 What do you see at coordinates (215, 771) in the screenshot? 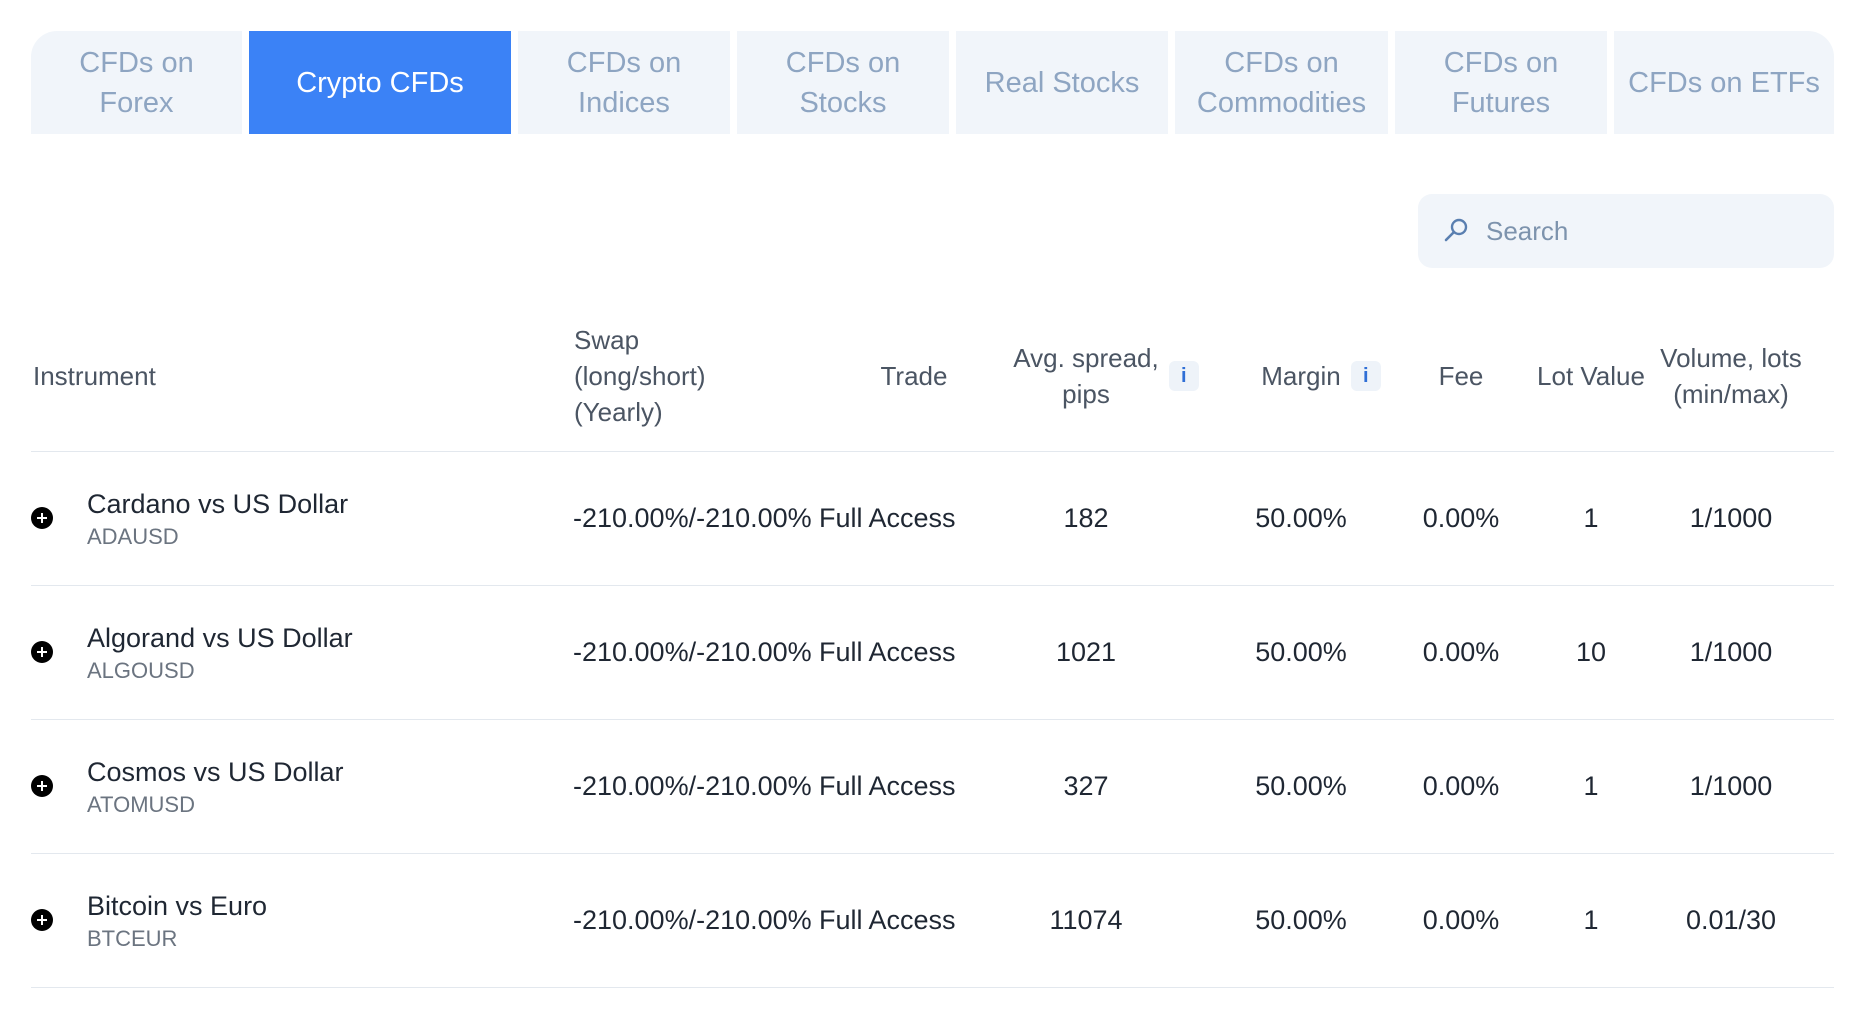
I see `instrument-name: Cosmos vs US Dollar` at bounding box center [215, 771].